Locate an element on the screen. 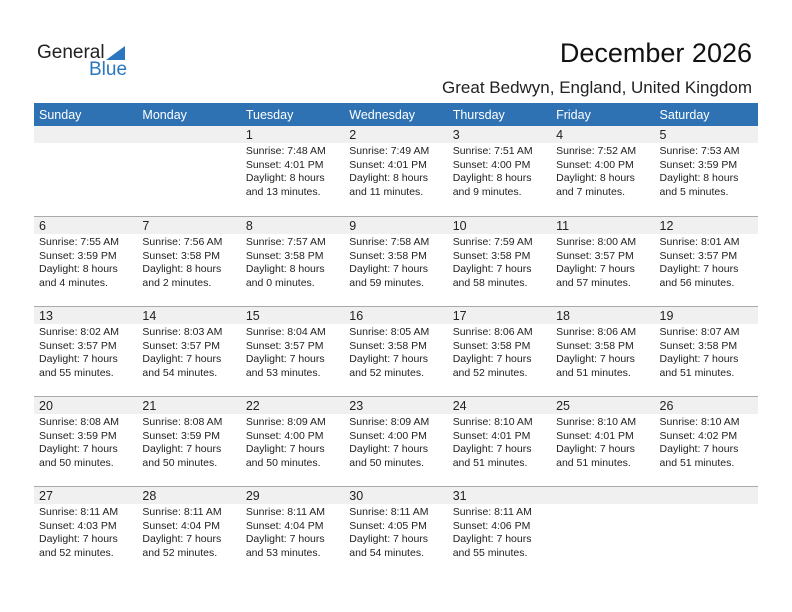  sunrise-text: Sunrise: 7:56 AM is located at coordinates (182, 242).